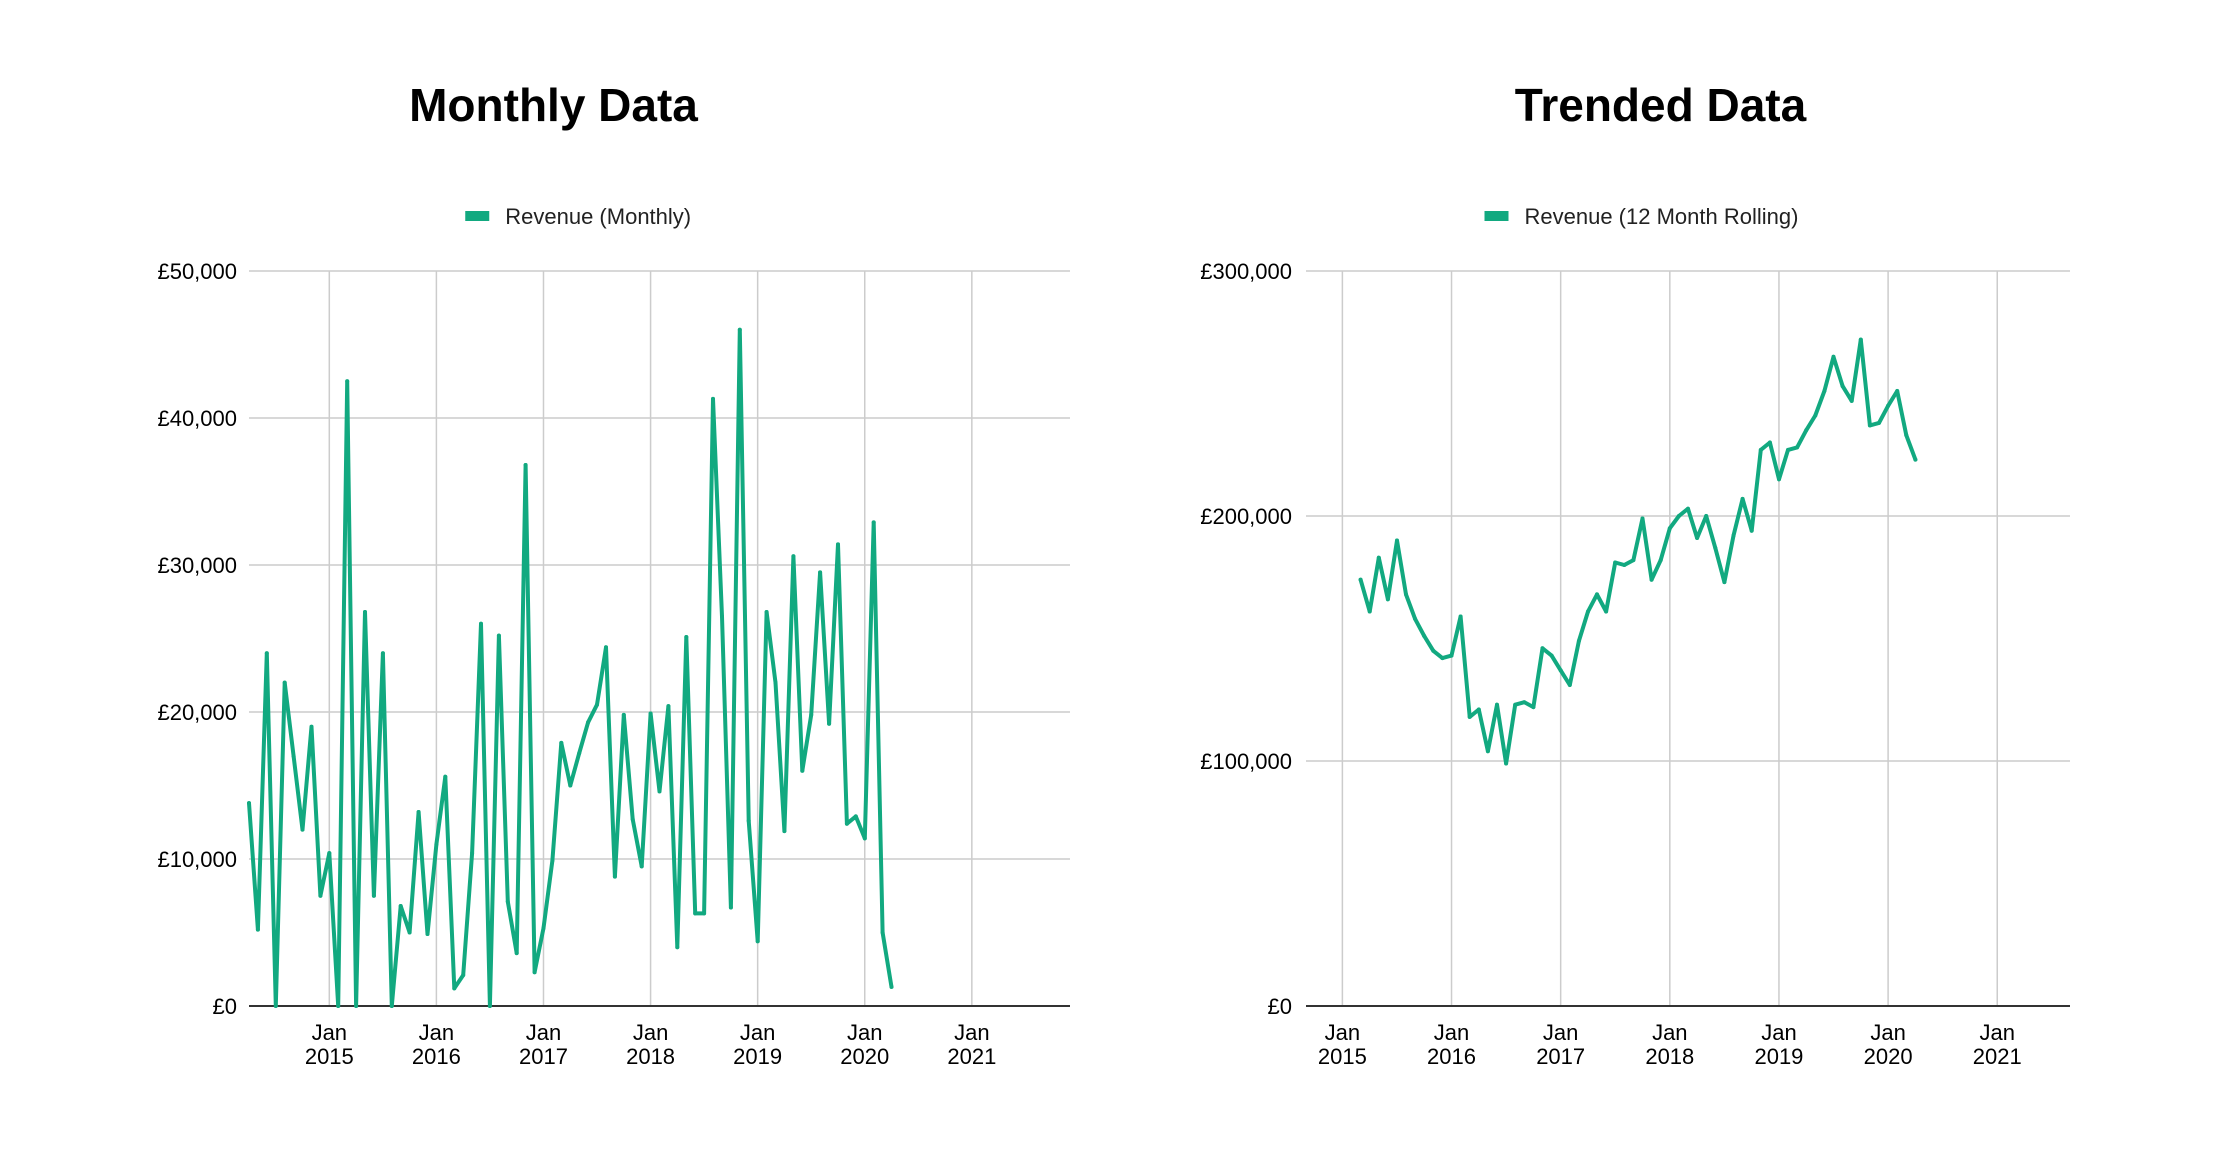  What do you see at coordinates (436, 1056) in the screenshot?
I see `x-tick-label-year: 2016` at bounding box center [436, 1056].